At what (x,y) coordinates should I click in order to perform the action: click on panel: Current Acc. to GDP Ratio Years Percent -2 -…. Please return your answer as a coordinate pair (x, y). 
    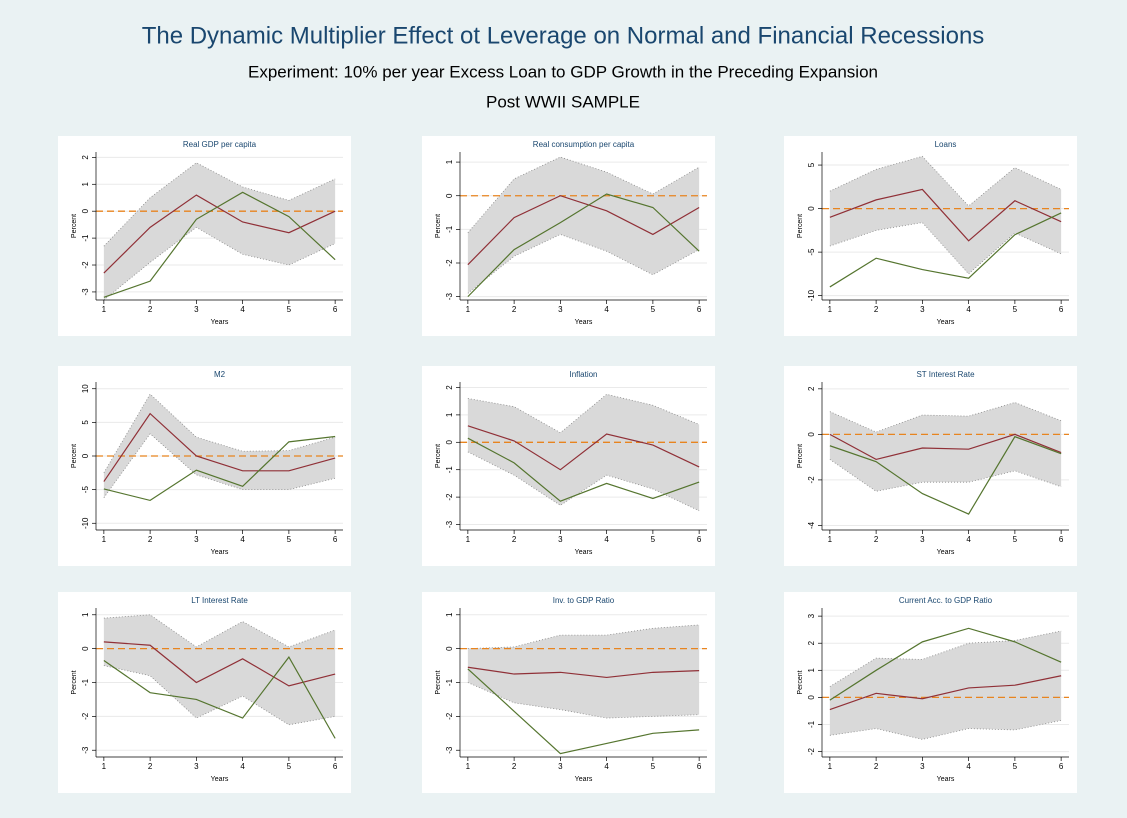
    Looking at the image, I should click on (930, 692).